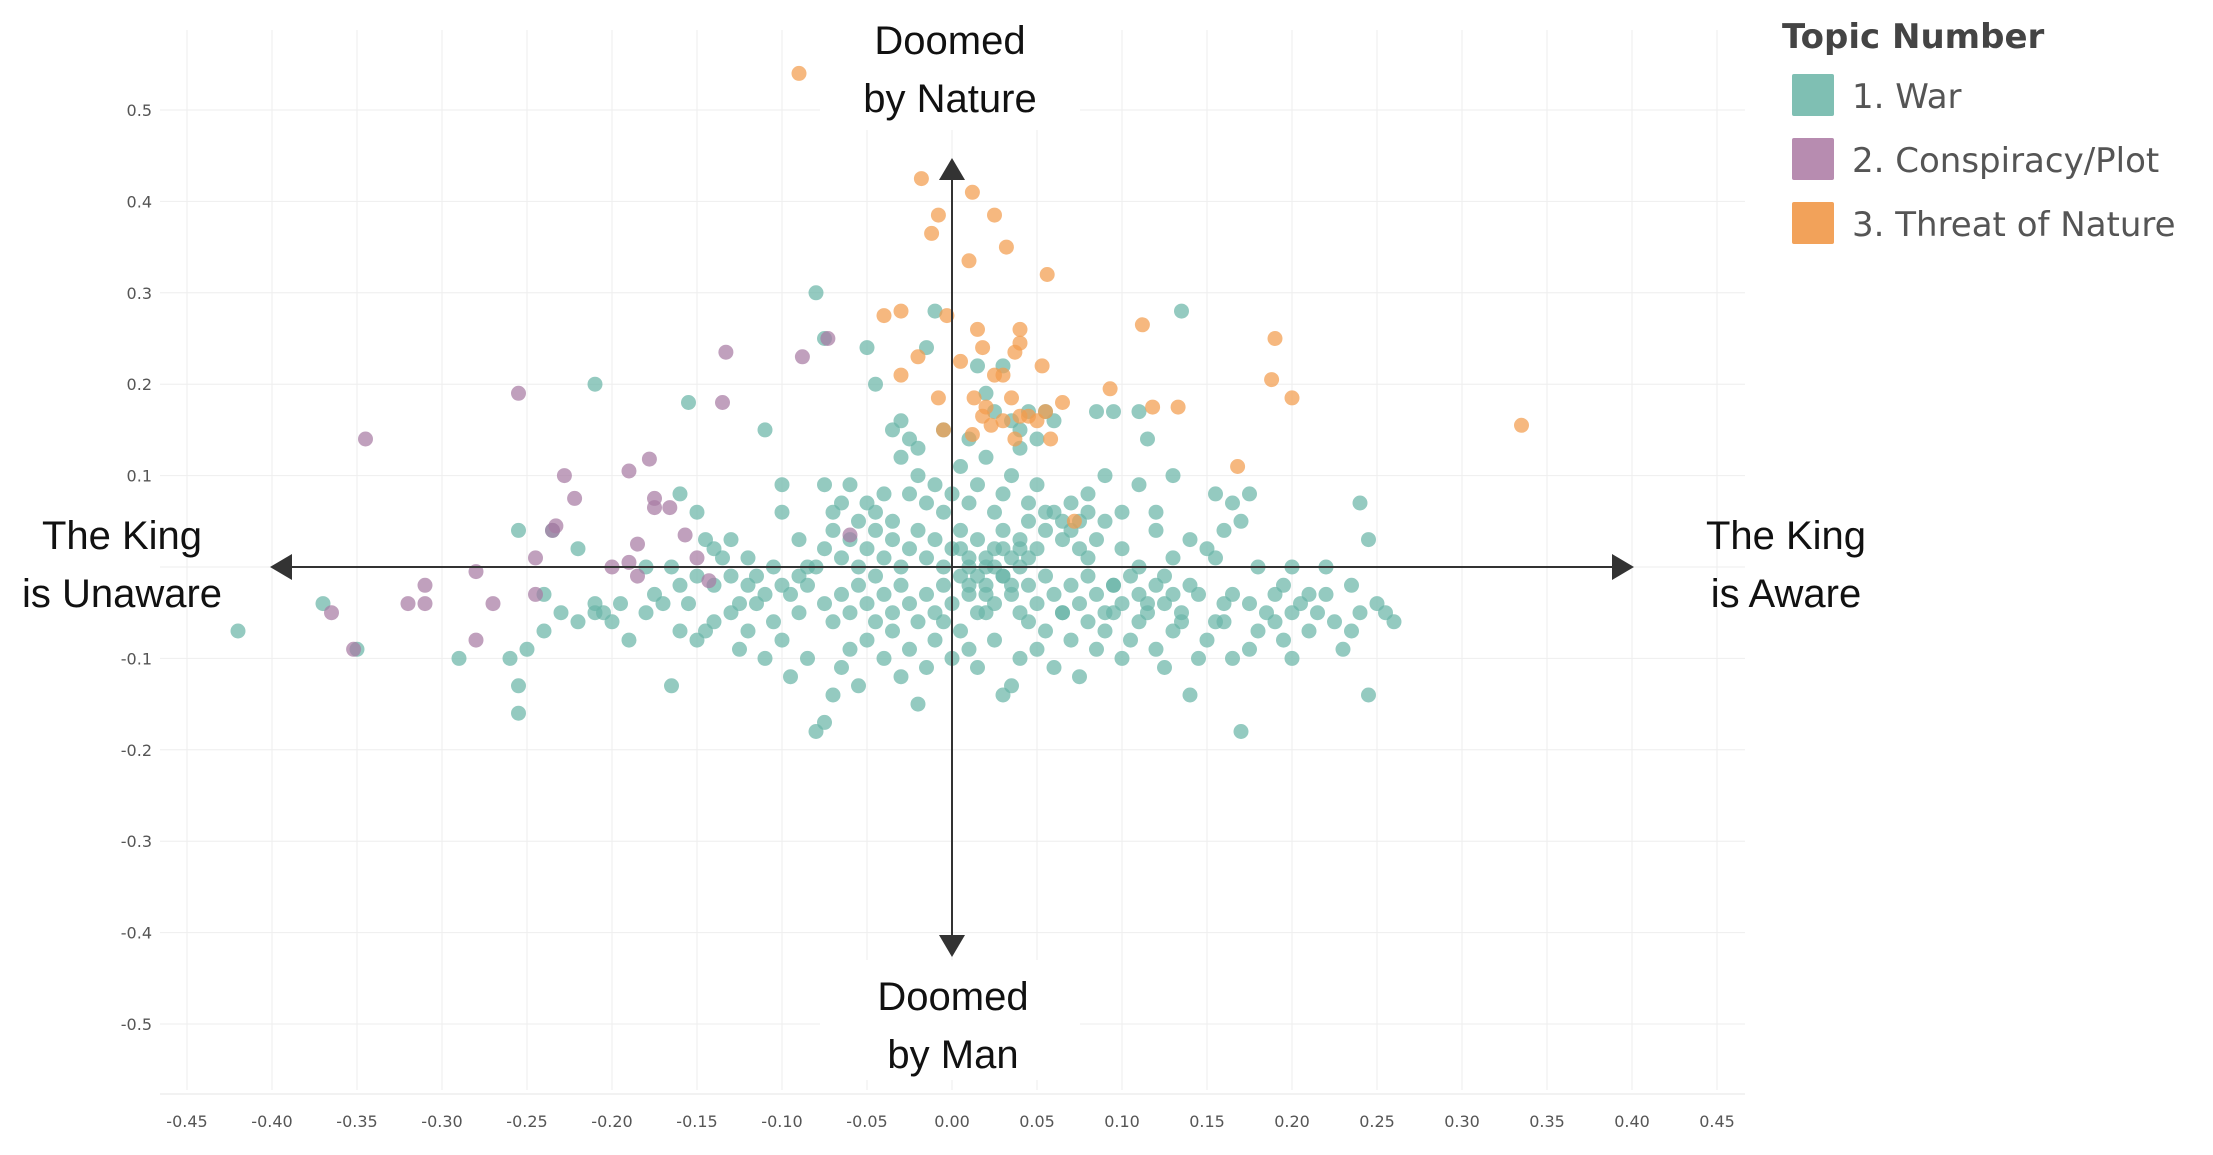 The image size is (2213, 1155). What do you see at coordinates (1462, 1121) in the screenshot?
I see `x-tick-label: 0.30` at bounding box center [1462, 1121].